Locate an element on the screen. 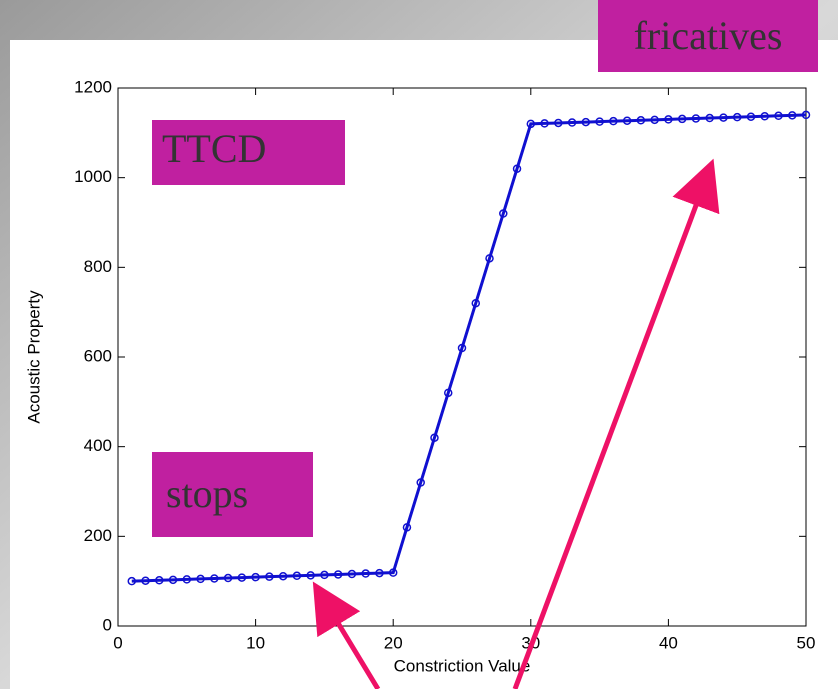  x-tick-label: 20 is located at coordinates (393, 642).